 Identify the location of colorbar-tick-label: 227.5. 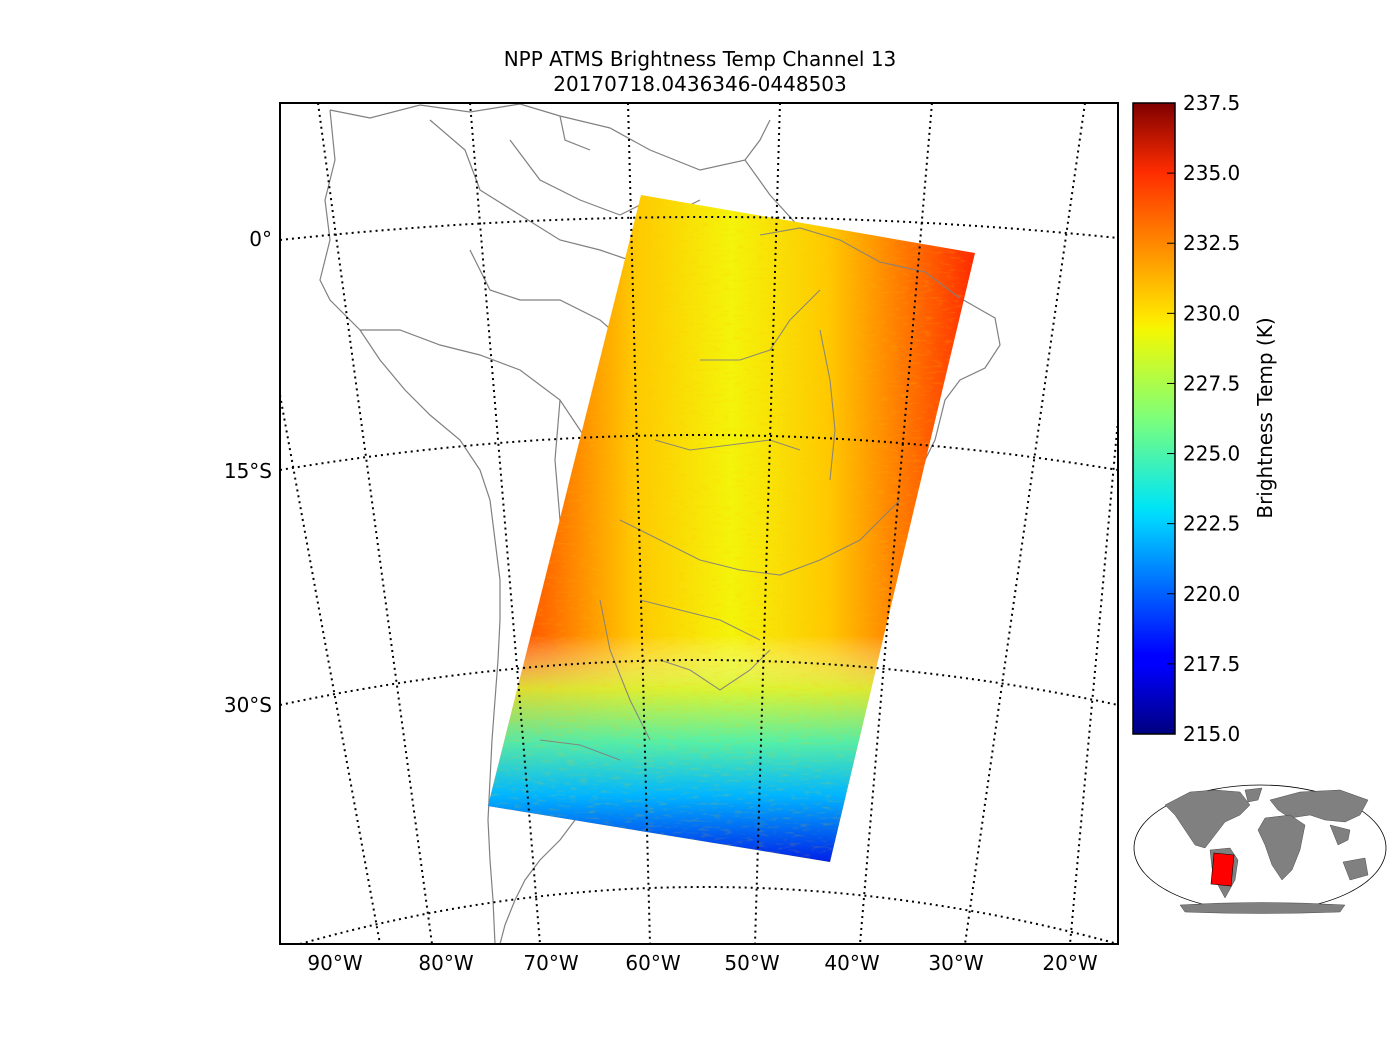
(1211, 383).